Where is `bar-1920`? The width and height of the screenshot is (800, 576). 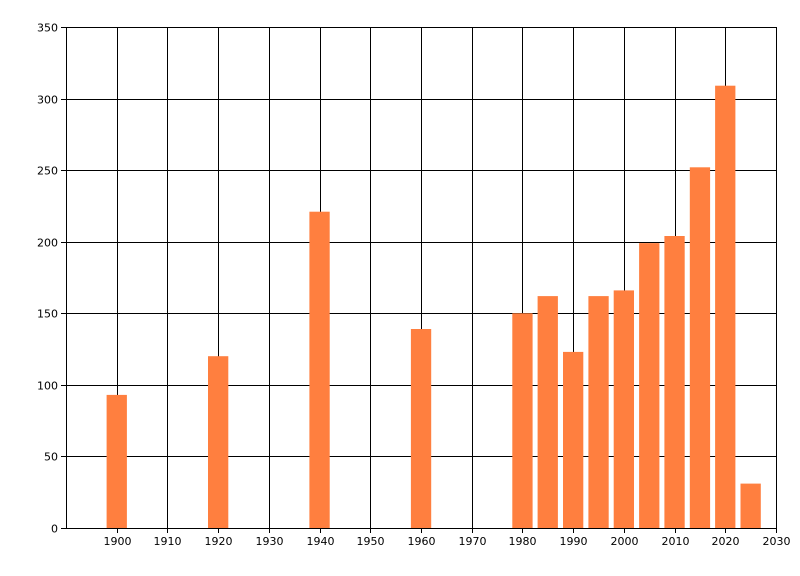
bar-1920 is located at coordinates (218, 442).